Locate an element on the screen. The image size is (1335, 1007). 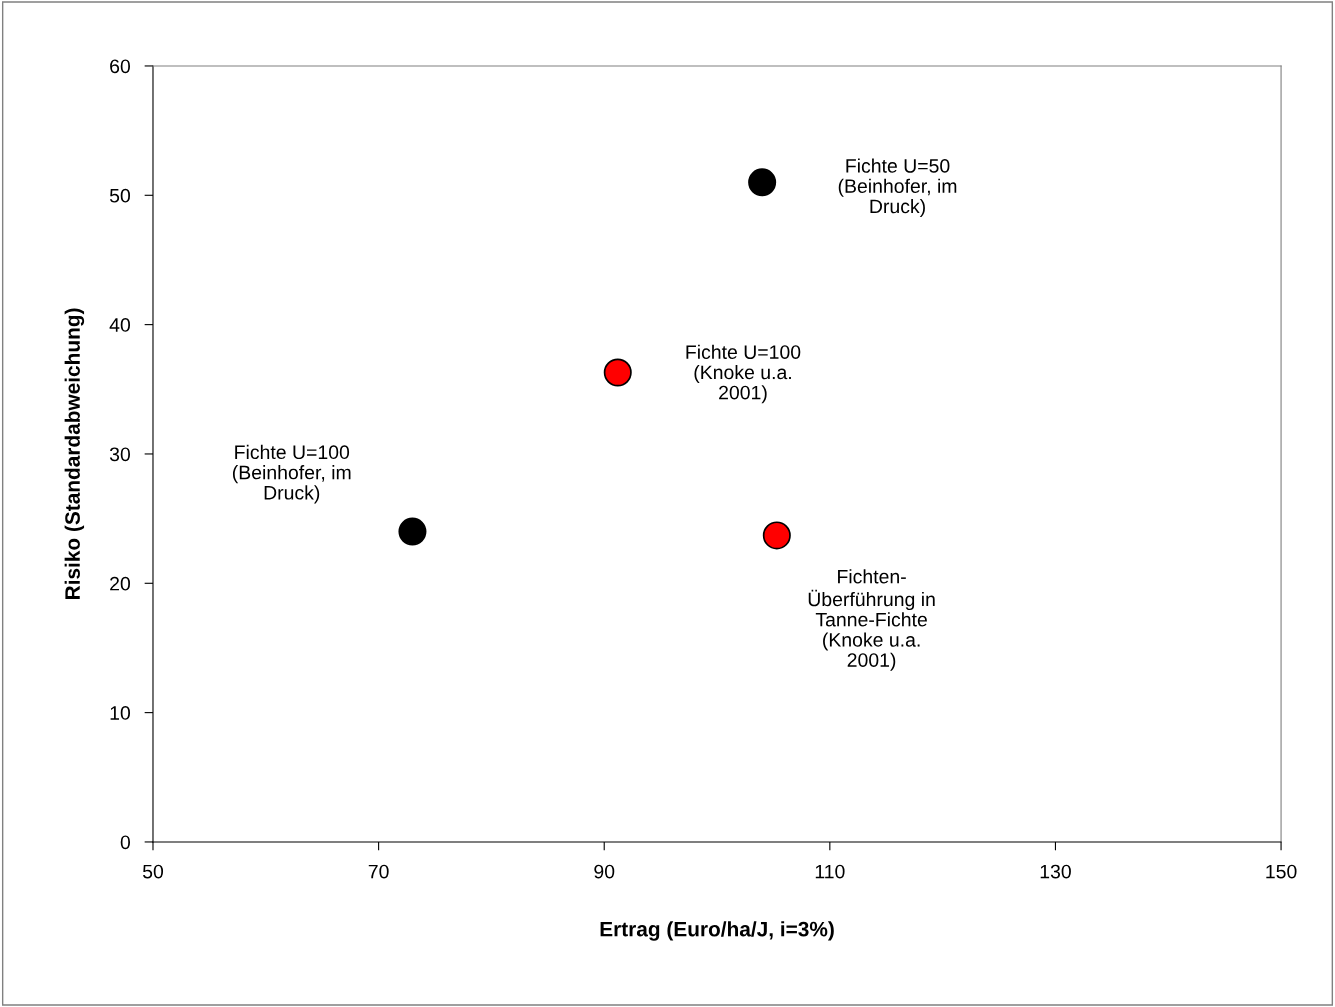
annotation: Fichte U=100 (Knoke u.a. 2001) is located at coordinates (743, 374).